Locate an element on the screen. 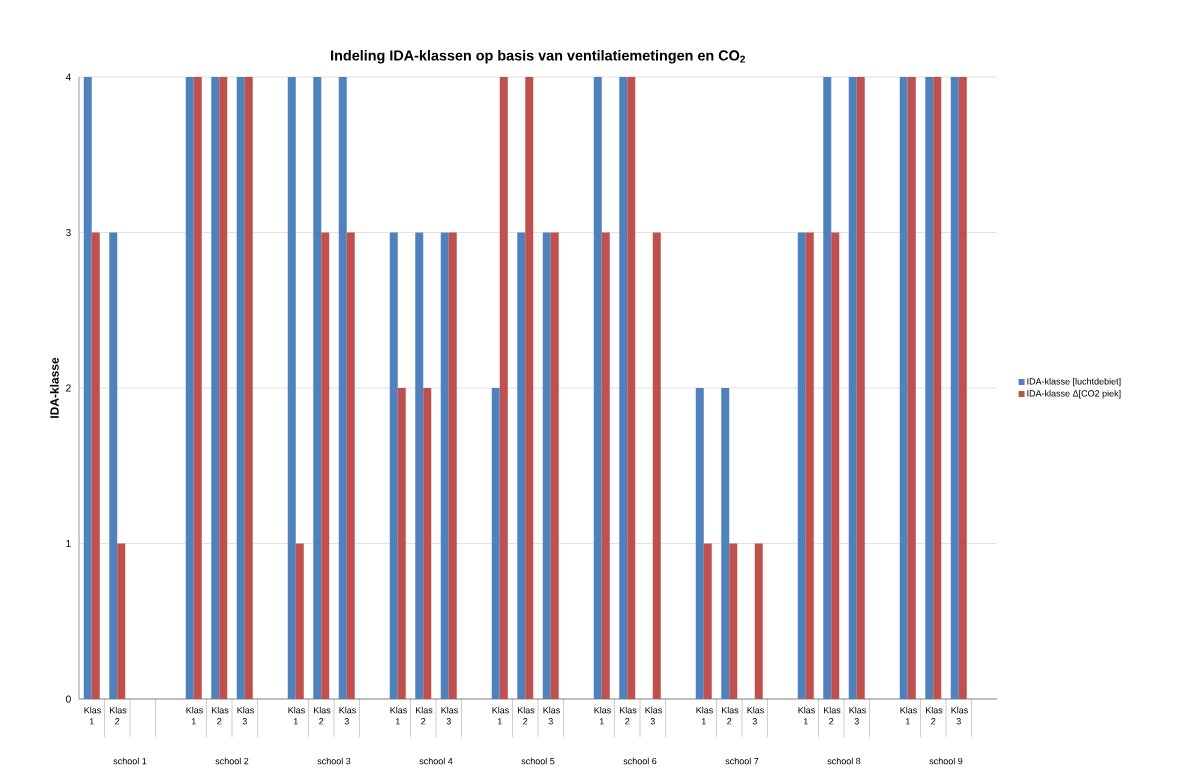 Image resolution: width=1177 pixels, height=776 pixels. text: school 1 is located at coordinates (130, 761).